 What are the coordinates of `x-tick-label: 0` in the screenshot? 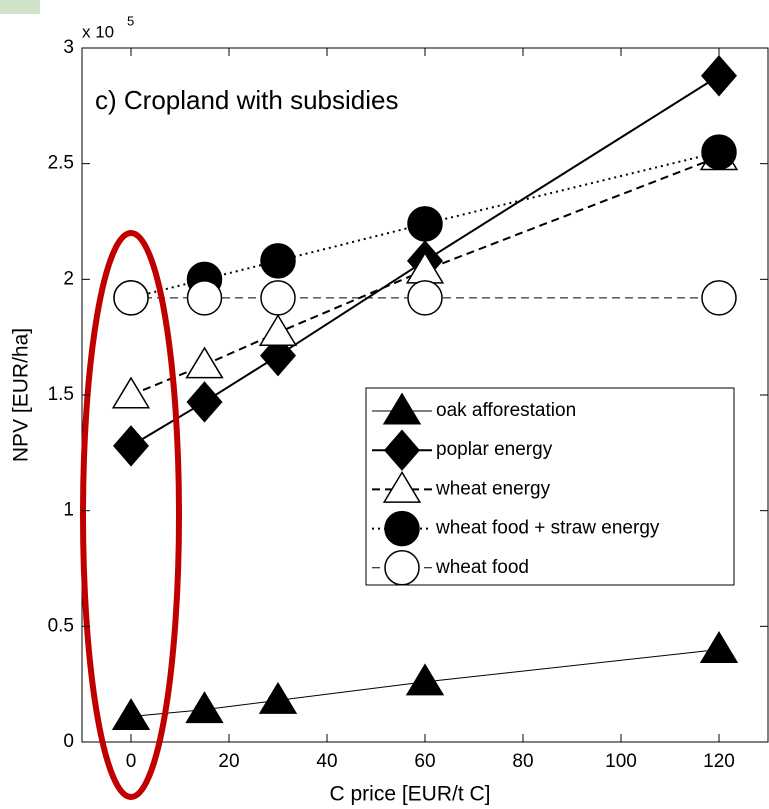 It's located at (131, 761).